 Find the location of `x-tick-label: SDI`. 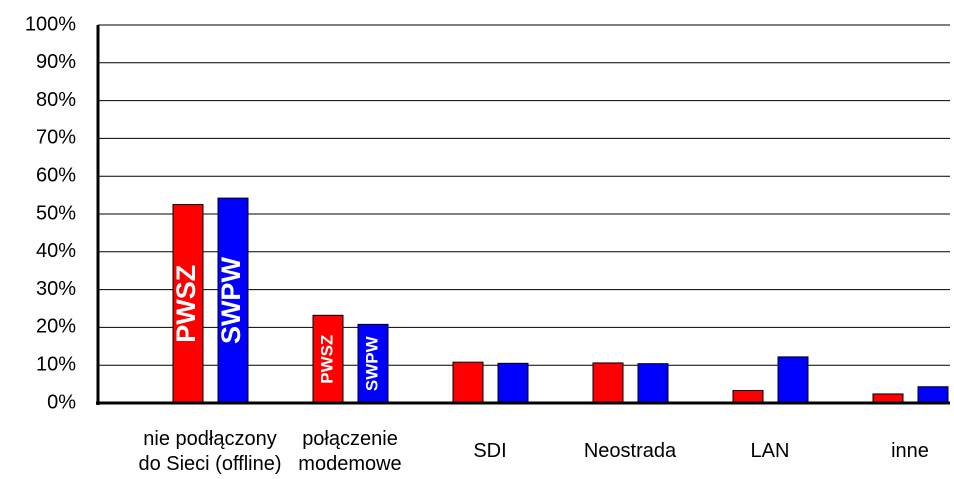

x-tick-label: SDI is located at coordinates (489, 451).